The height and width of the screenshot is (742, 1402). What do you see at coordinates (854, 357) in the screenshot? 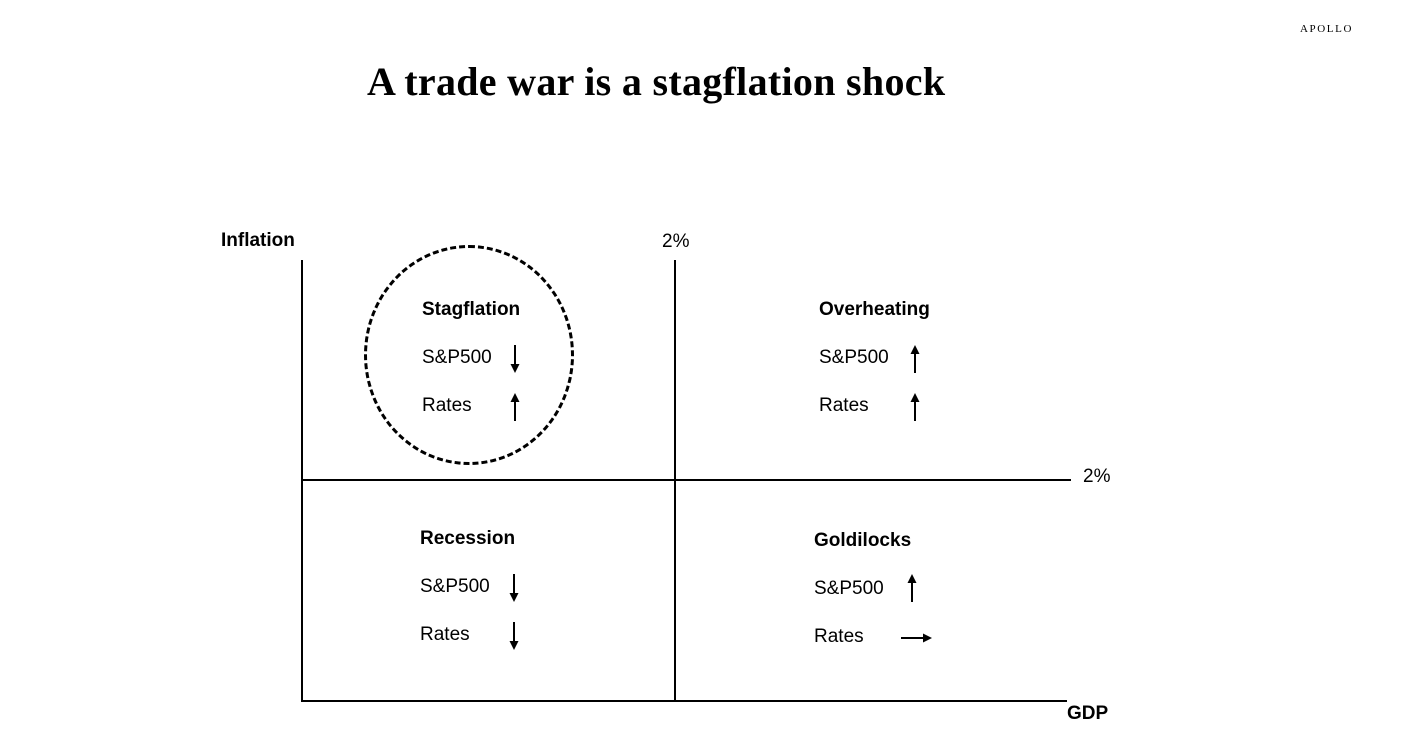
I see `overheating-sp500-label: S&P500` at bounding box center [854, 357].